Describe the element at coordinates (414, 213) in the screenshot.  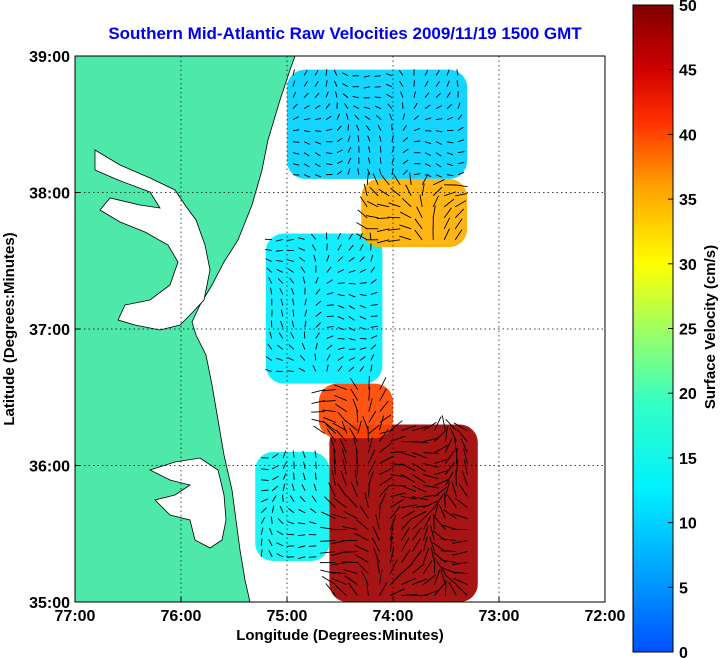
I see `velocity-region` at that location.